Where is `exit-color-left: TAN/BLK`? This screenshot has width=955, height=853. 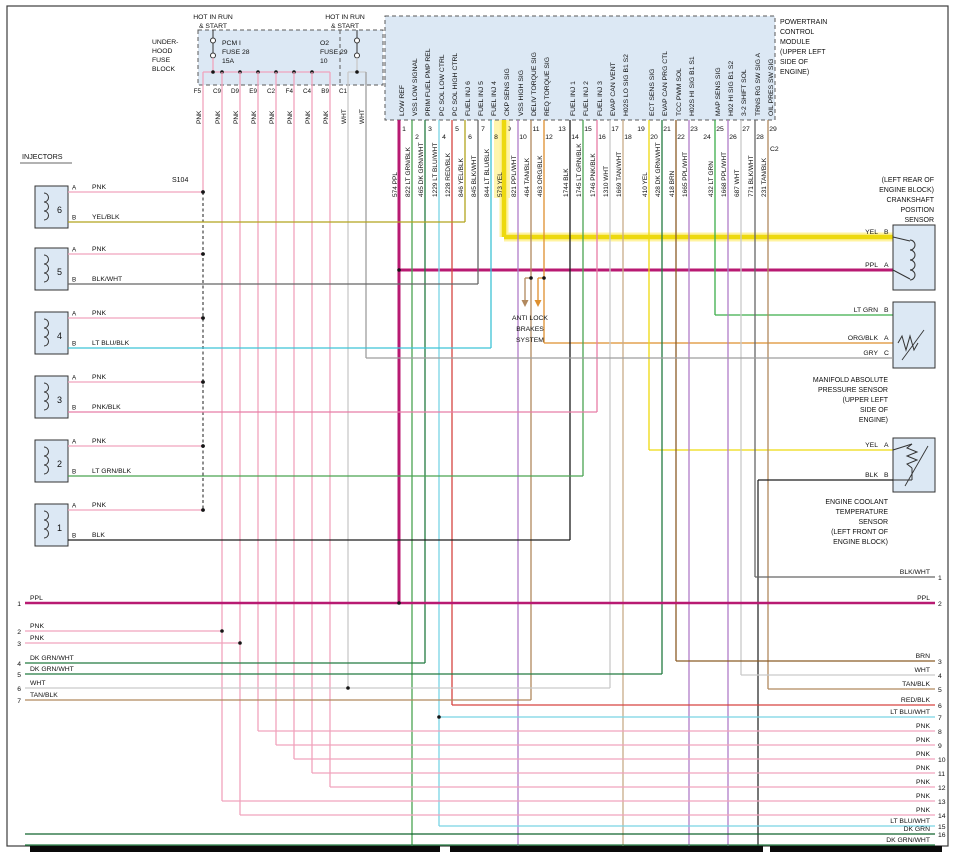 exit-color-left: TAN/BLK is located at coordinates (44, 695).